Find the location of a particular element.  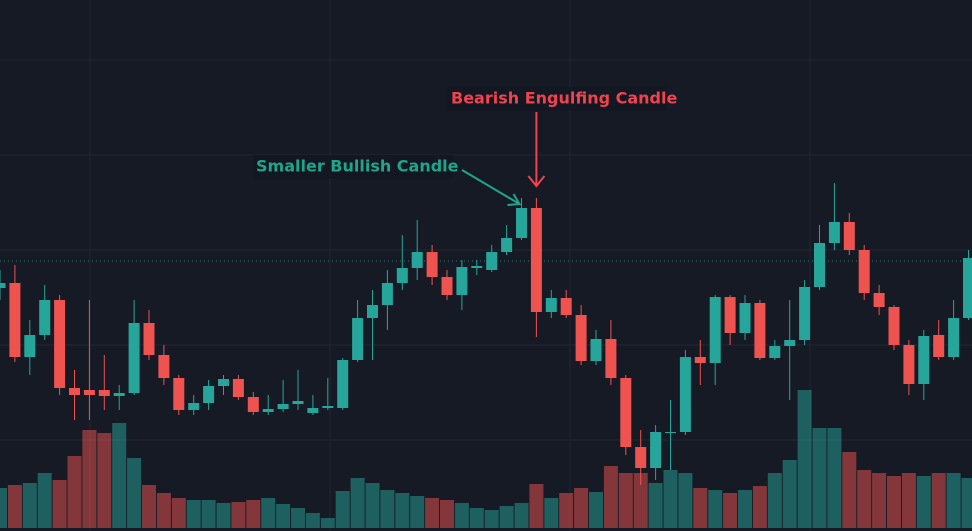

annotation: Bearish Engulfing Candle is located at coordinates (564, 98).